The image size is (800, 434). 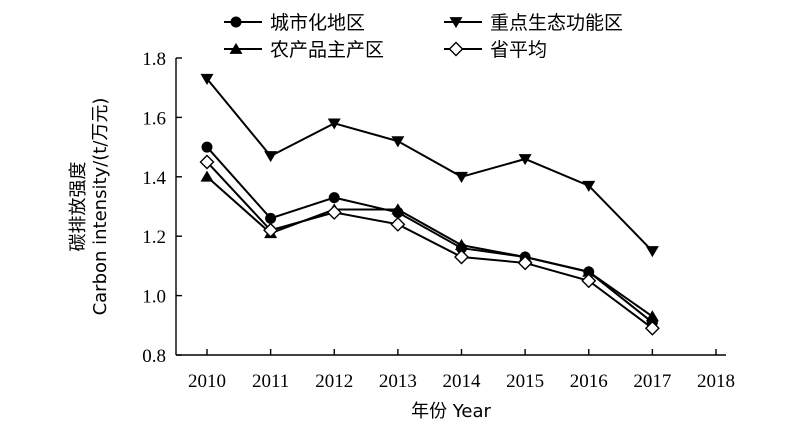 What do you see at coordinates (207, 381) in the screenshot?
I see `x-tick-label: 2010` at bounding box center [207, 381].